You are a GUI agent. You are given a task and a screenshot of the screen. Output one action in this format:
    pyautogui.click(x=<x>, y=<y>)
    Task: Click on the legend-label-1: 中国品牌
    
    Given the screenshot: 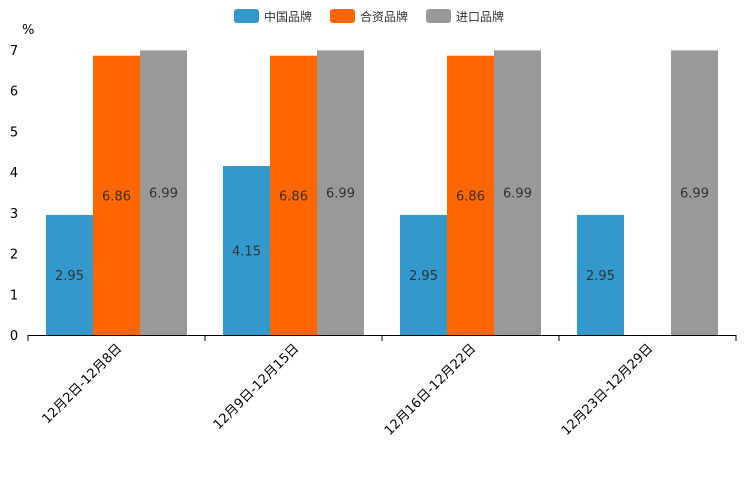 What is the action you would take?
    pyautogui.click(x=288, y=16)
    